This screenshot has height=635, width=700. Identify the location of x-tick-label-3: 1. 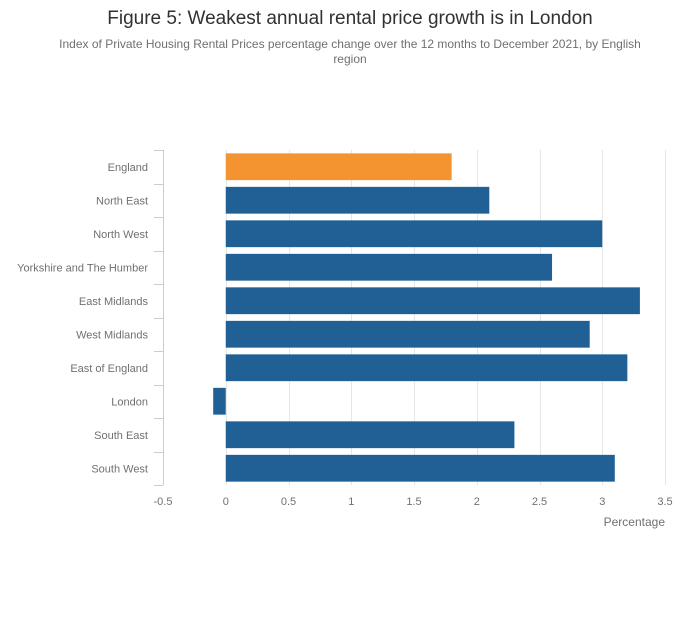
(351, 502).